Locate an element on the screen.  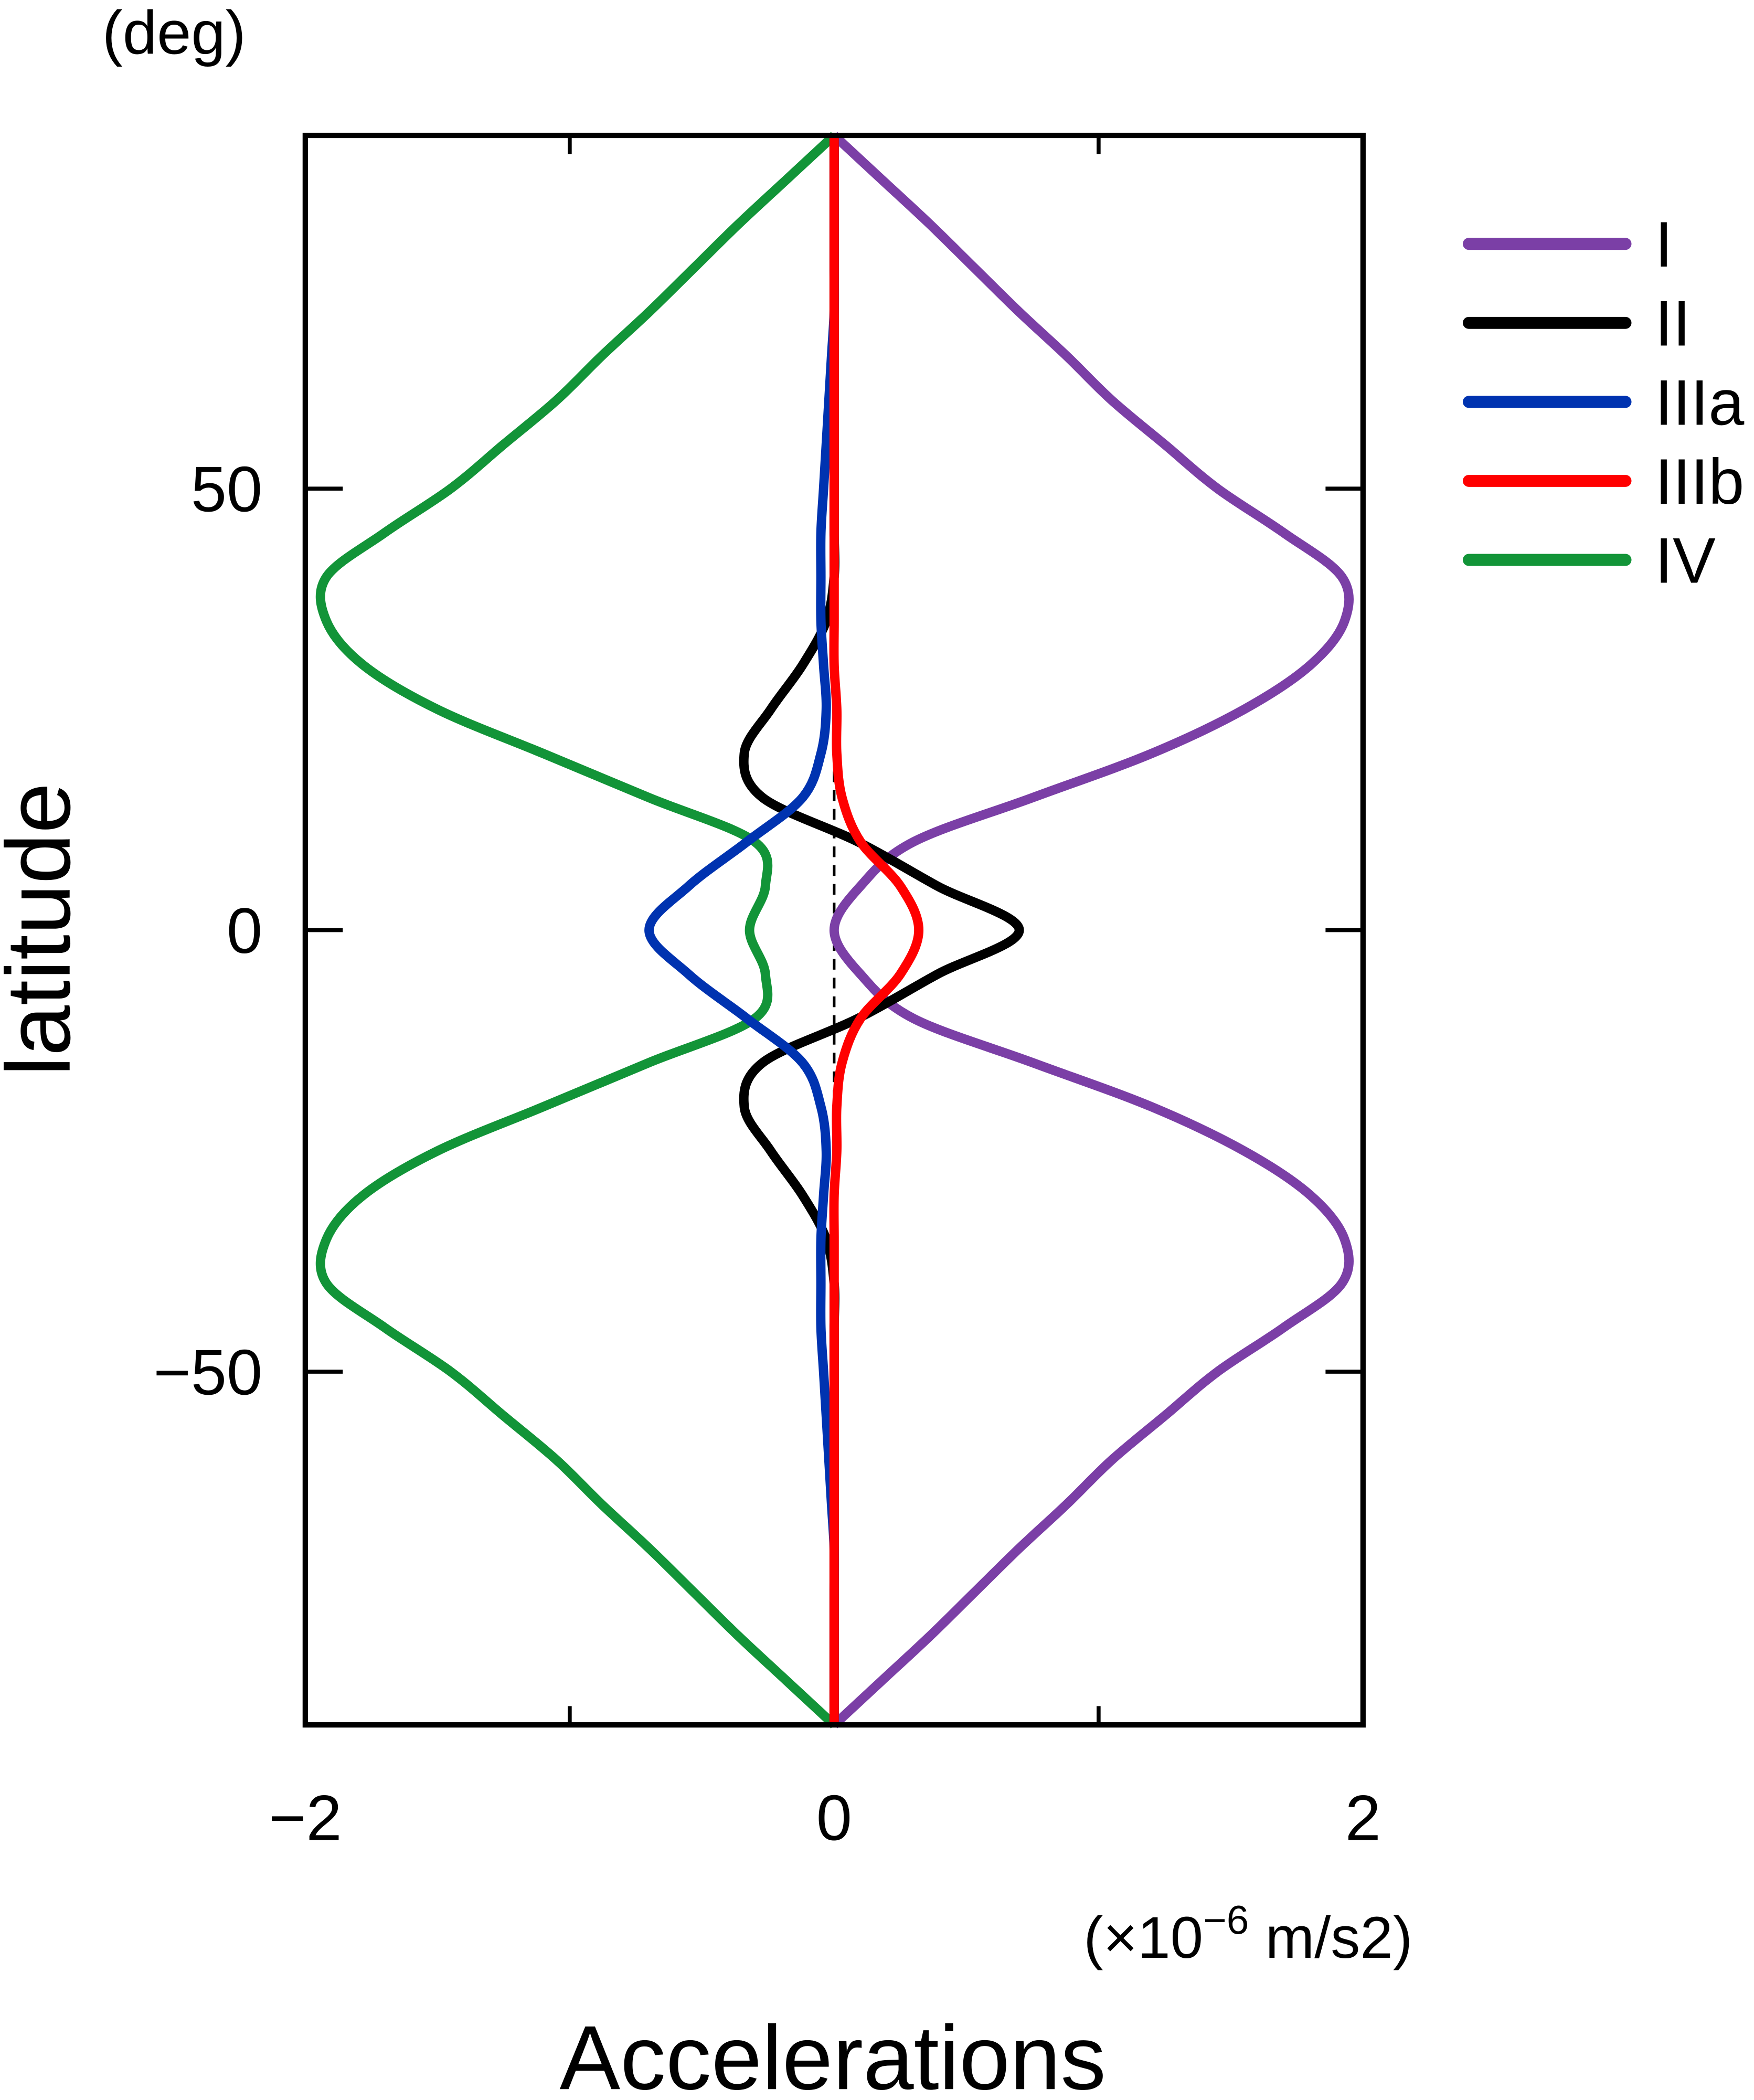
y-tick-label: −50 is located at coordinates (207, 1372).